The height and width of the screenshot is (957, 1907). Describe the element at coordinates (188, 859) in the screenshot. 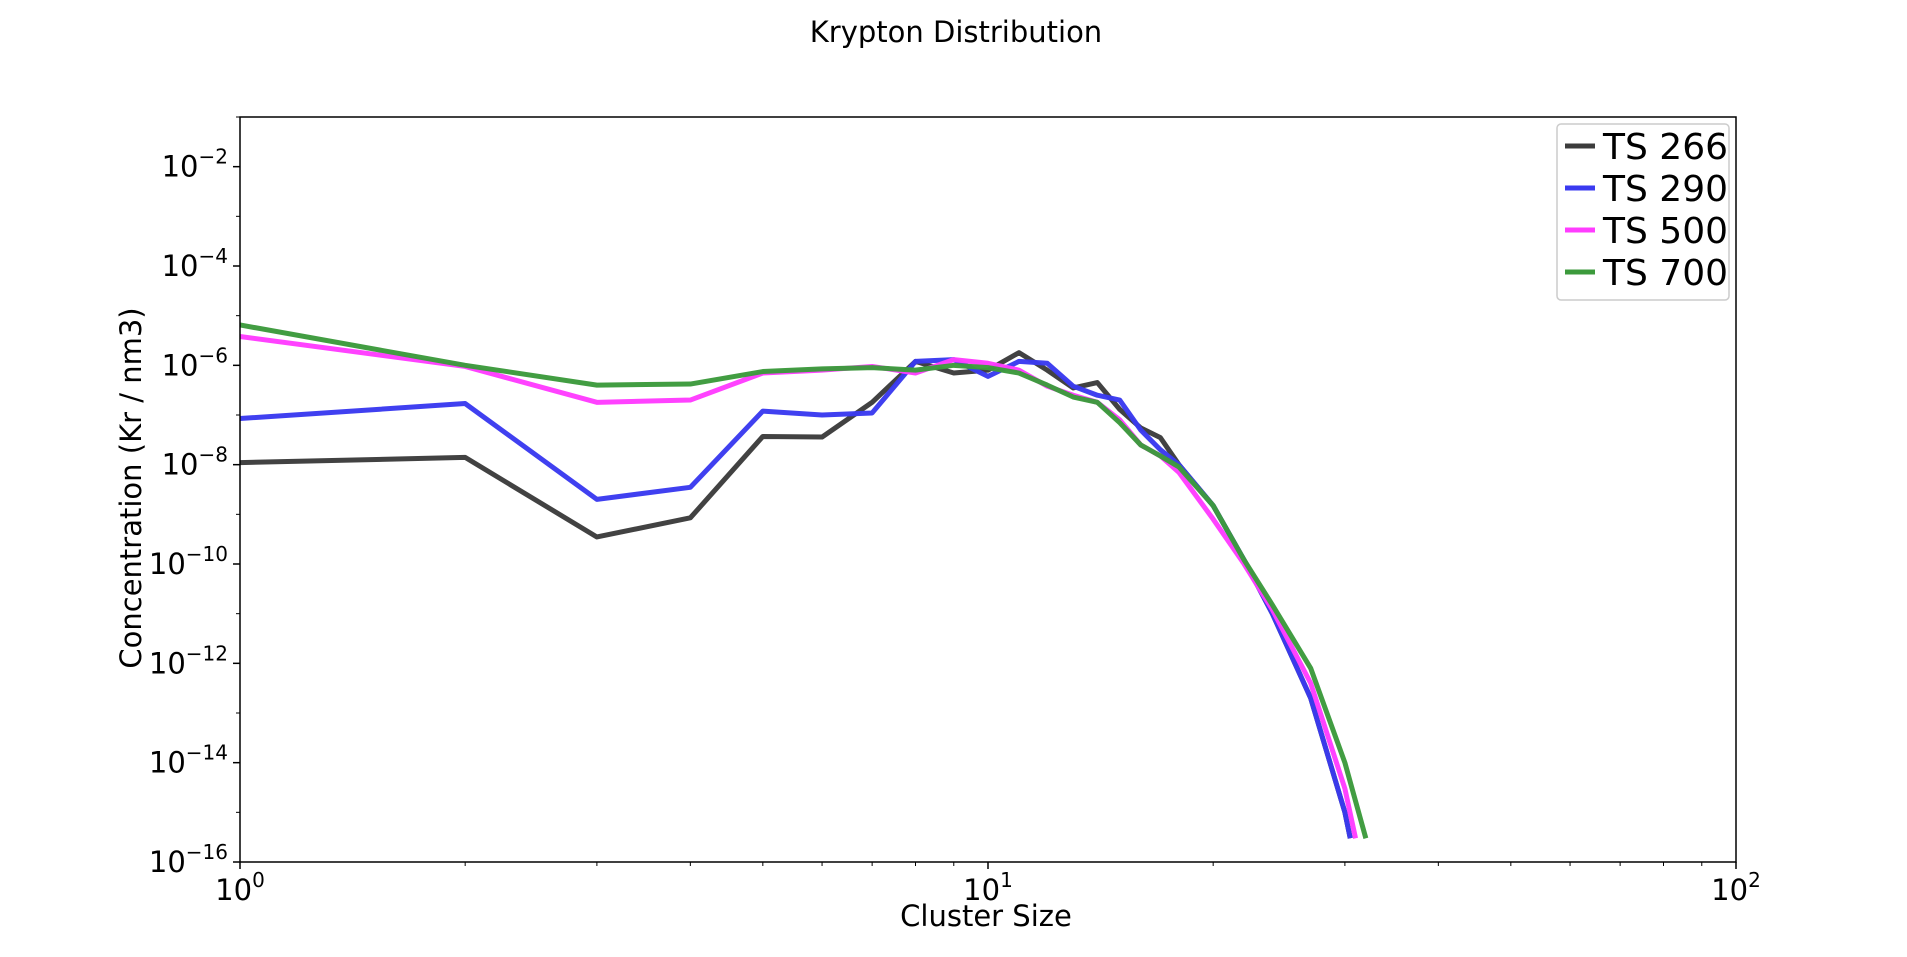

I see `y-tick-label: 10⁻¹⁶` at that location.